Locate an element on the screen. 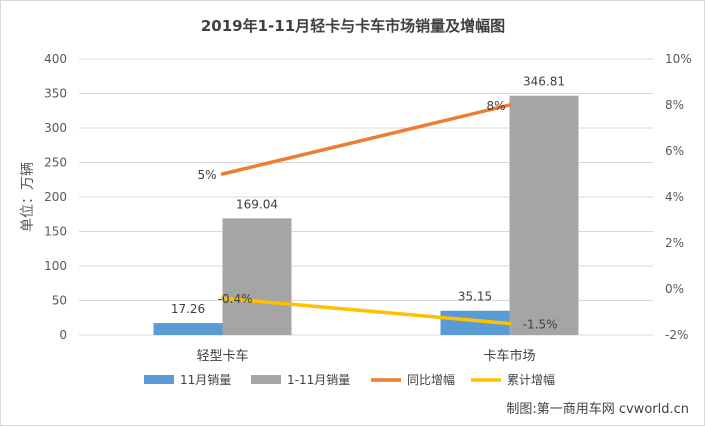  right-axis: -2% 0% 2% 4% 6% 8% 10% is located at coordinates (678, 197).